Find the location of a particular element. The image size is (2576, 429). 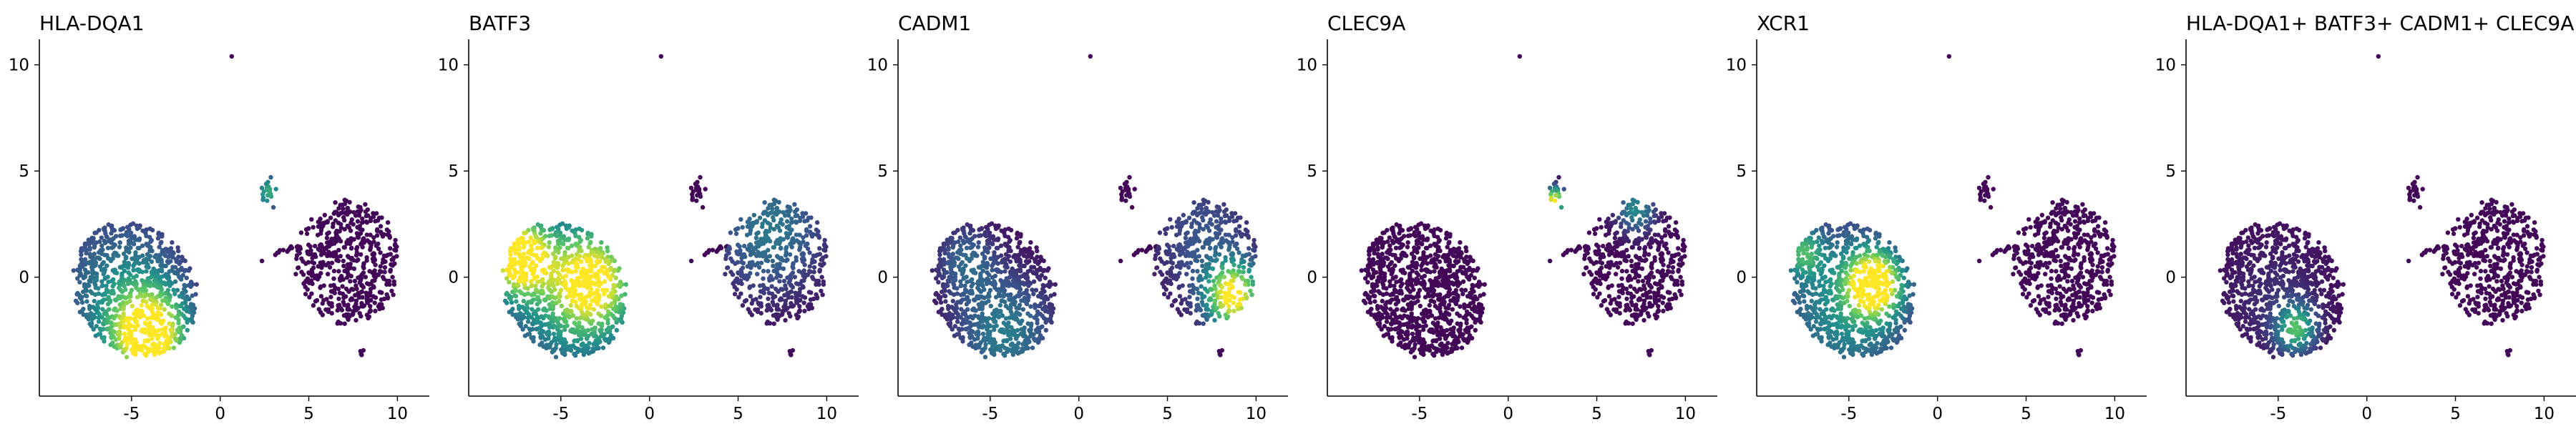

scatter-points is located at coordinates (235, 207).